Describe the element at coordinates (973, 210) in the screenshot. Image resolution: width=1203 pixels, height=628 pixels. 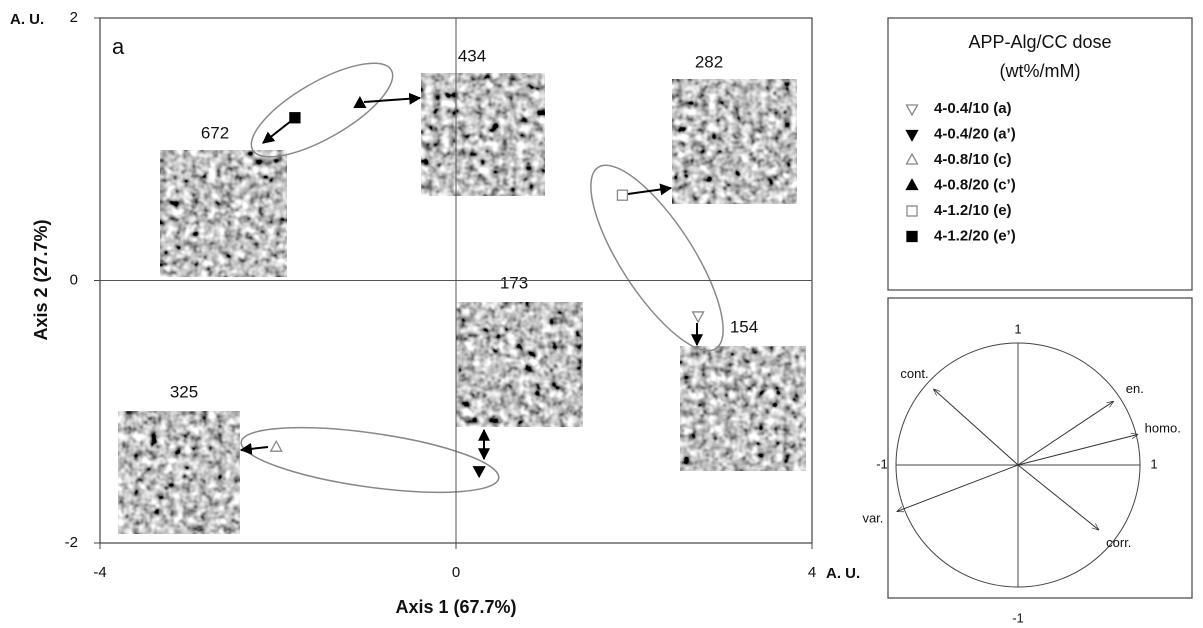
I see `legend-label: 4-1.2/10 (e)` at that location.